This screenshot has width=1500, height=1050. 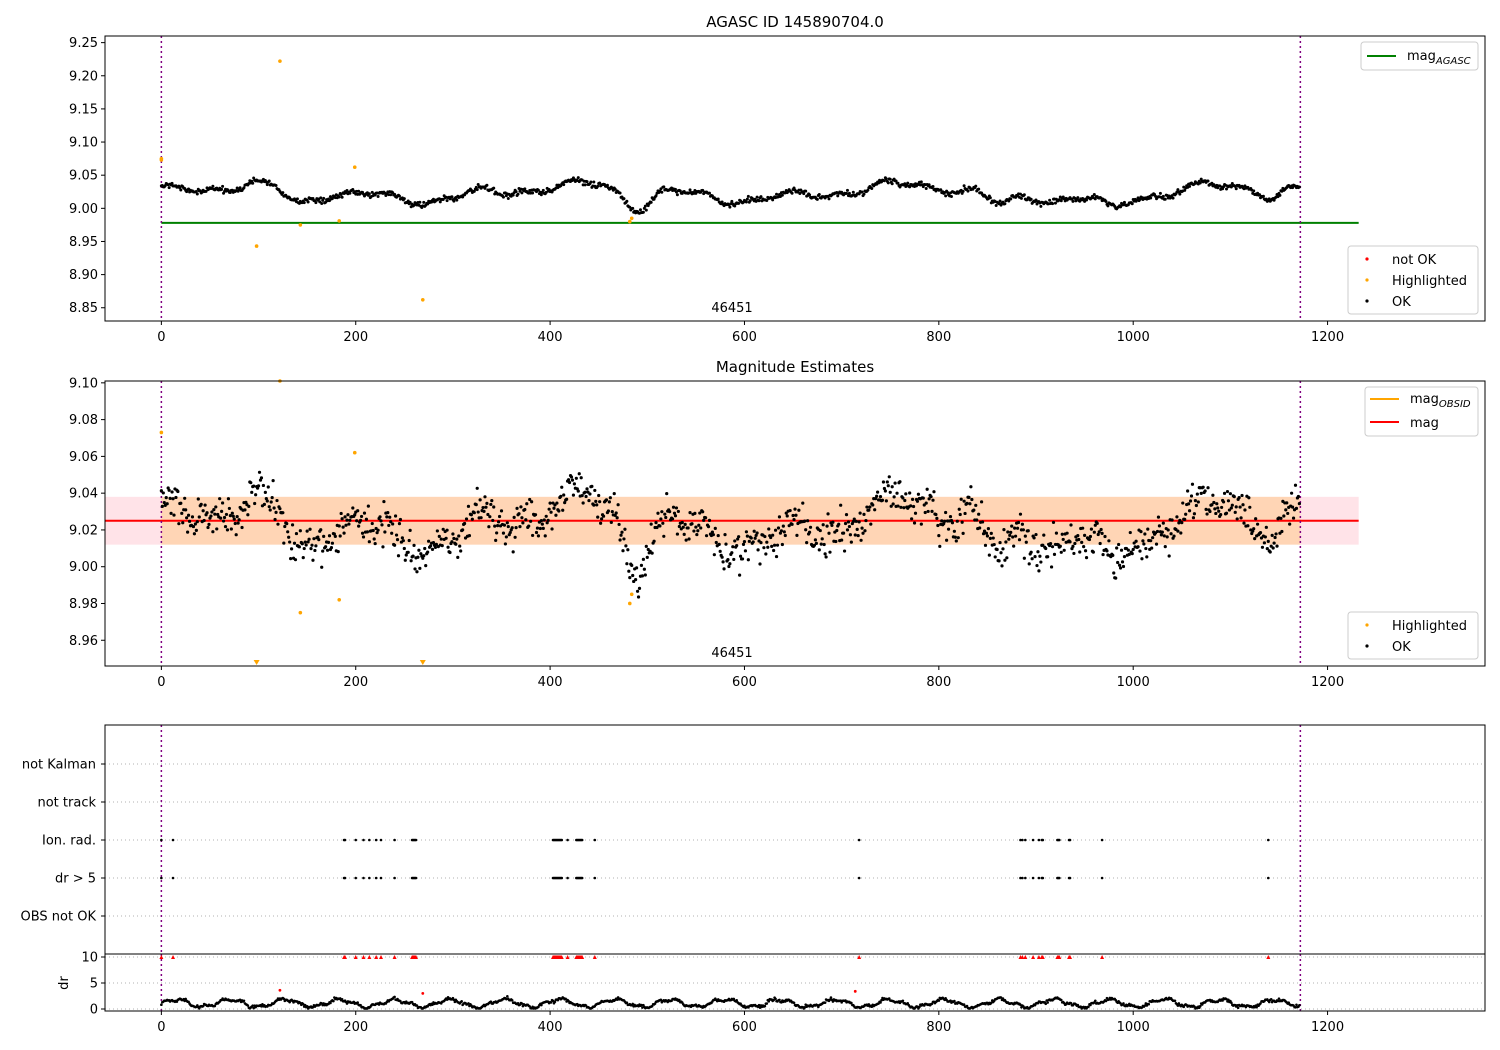 I want to click on panel2-obsid-label: 46451, so click(x=731, y=653).